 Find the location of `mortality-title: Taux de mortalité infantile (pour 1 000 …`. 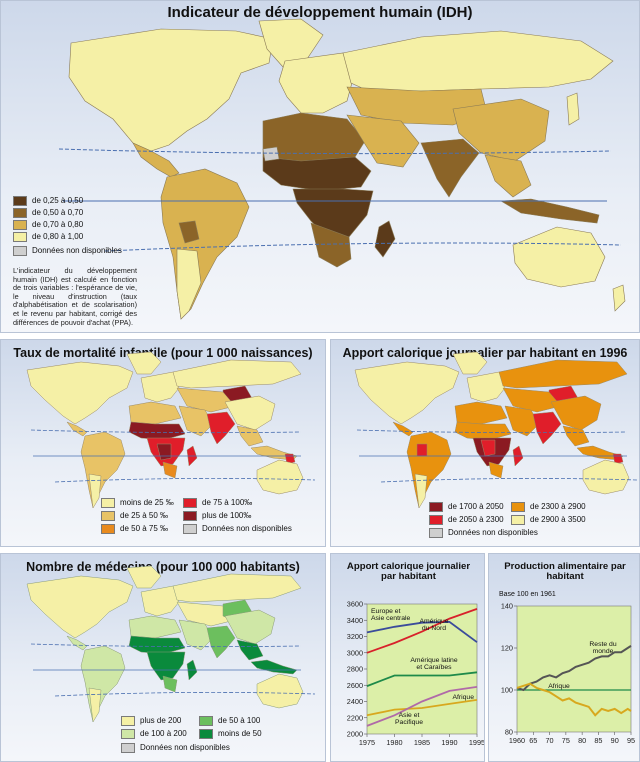

mortality-title: Taux de mortalité infantile (pour 1 000 … is located at coordinates (163, 353).